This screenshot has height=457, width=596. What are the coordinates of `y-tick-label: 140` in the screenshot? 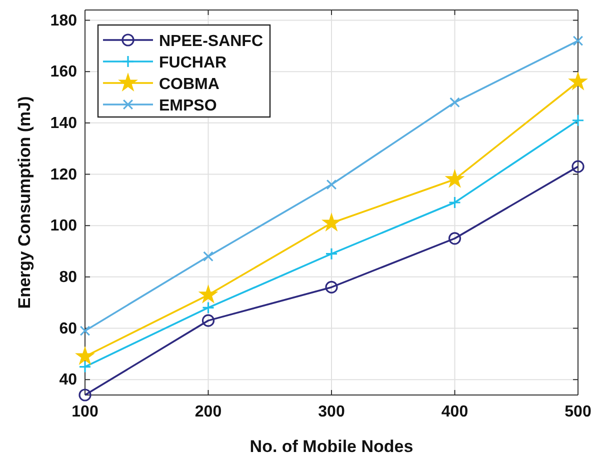 It's located at (64, 123).